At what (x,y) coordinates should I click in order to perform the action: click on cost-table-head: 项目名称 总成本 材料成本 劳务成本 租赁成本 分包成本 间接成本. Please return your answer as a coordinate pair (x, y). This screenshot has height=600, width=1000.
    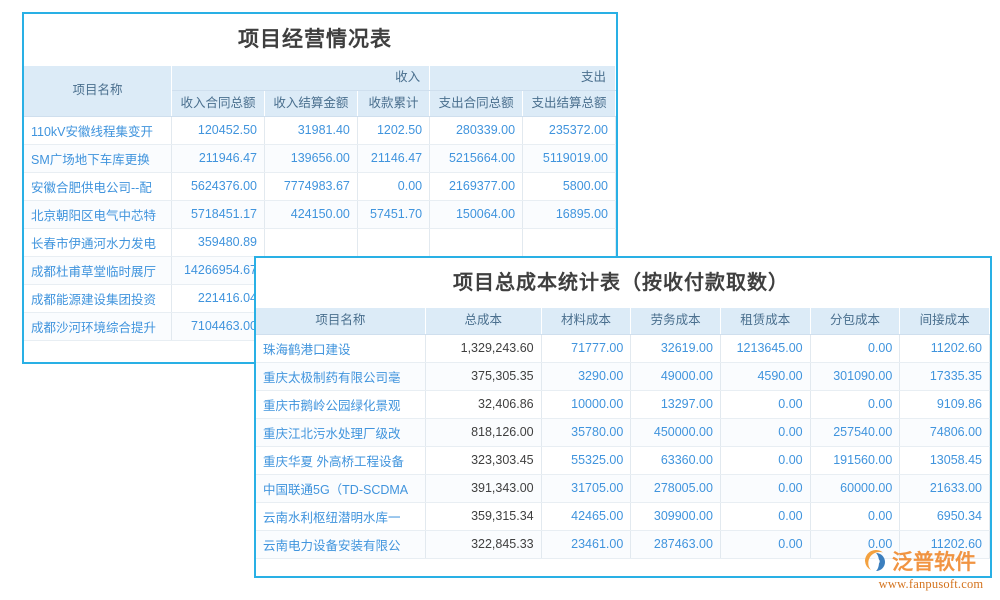
    Looking at the image, I should click on (623, 321).